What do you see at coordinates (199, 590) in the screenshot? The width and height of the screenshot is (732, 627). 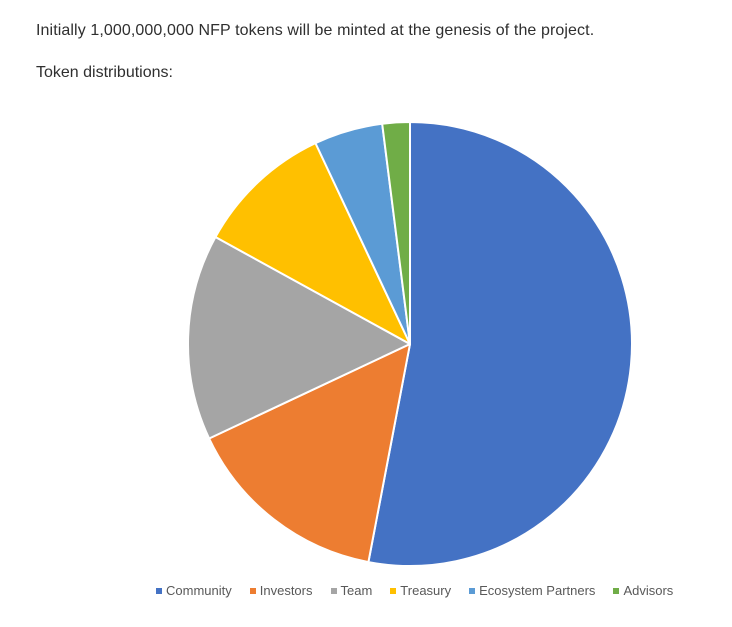 I see `legend-label: Community` at bounding box center [199, 590].